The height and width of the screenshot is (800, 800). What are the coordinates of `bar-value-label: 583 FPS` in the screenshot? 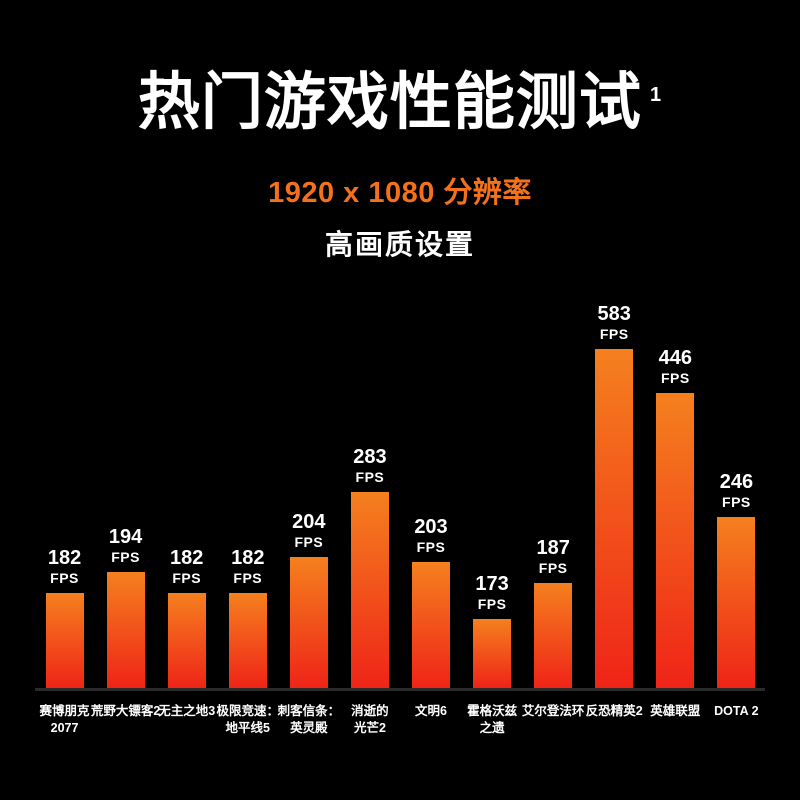 It's located at (614, 322).